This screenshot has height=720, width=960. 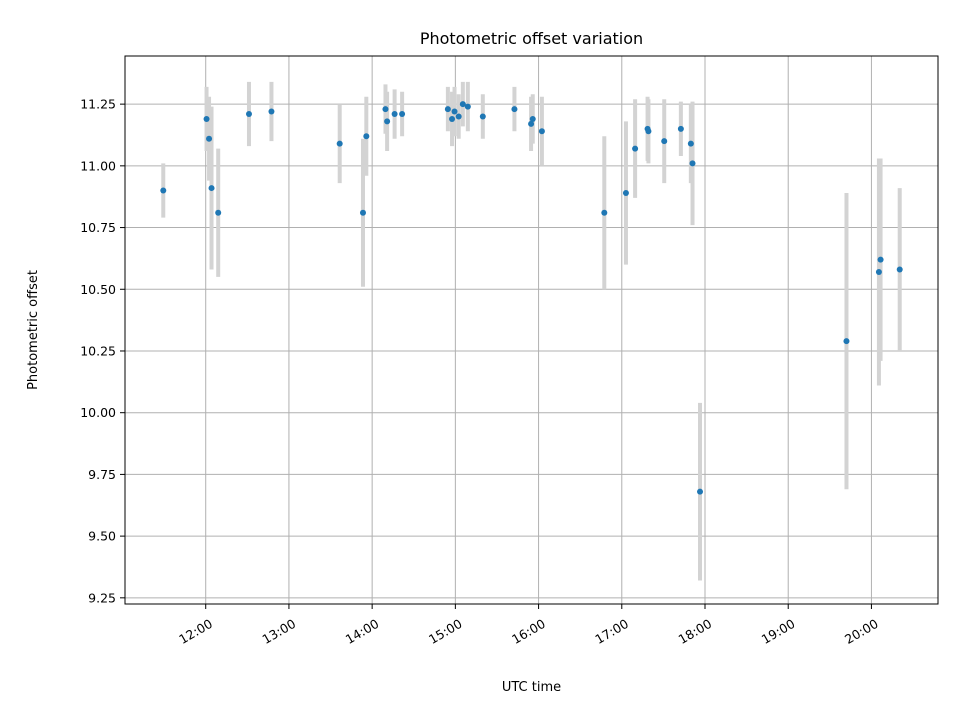 What do you see at coordinates (98, 350) in the screenshot?
I see `y-tick-label: 10.25` at bounding box center [98, 350].